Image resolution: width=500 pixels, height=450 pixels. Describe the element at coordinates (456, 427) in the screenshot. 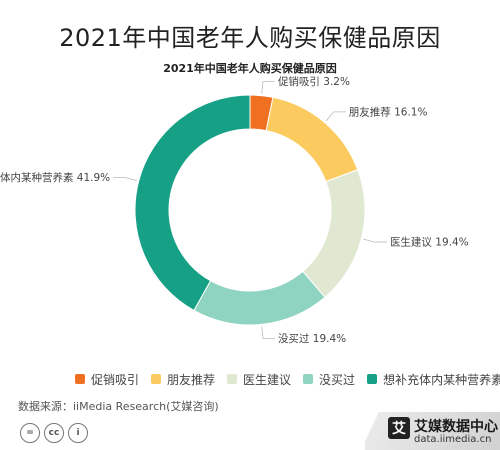

I see `brand-name: 艾媒数据中心` at that location.